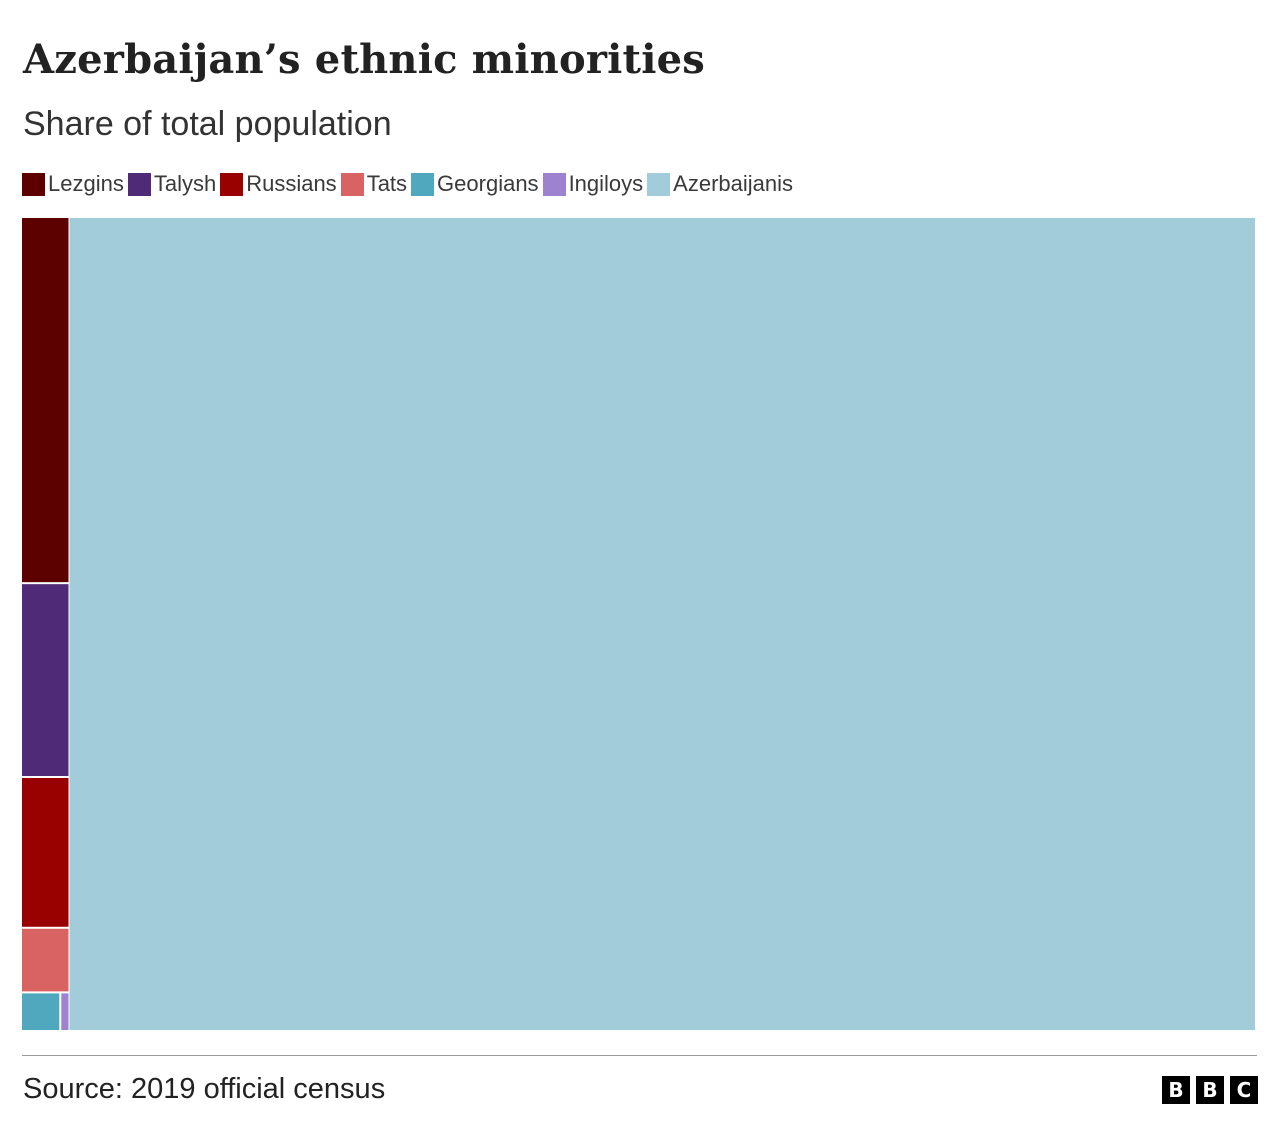 The width and height of the screenshot is (1280, 1144). I want to click on legend-item: Georgians, so click(475, 184).